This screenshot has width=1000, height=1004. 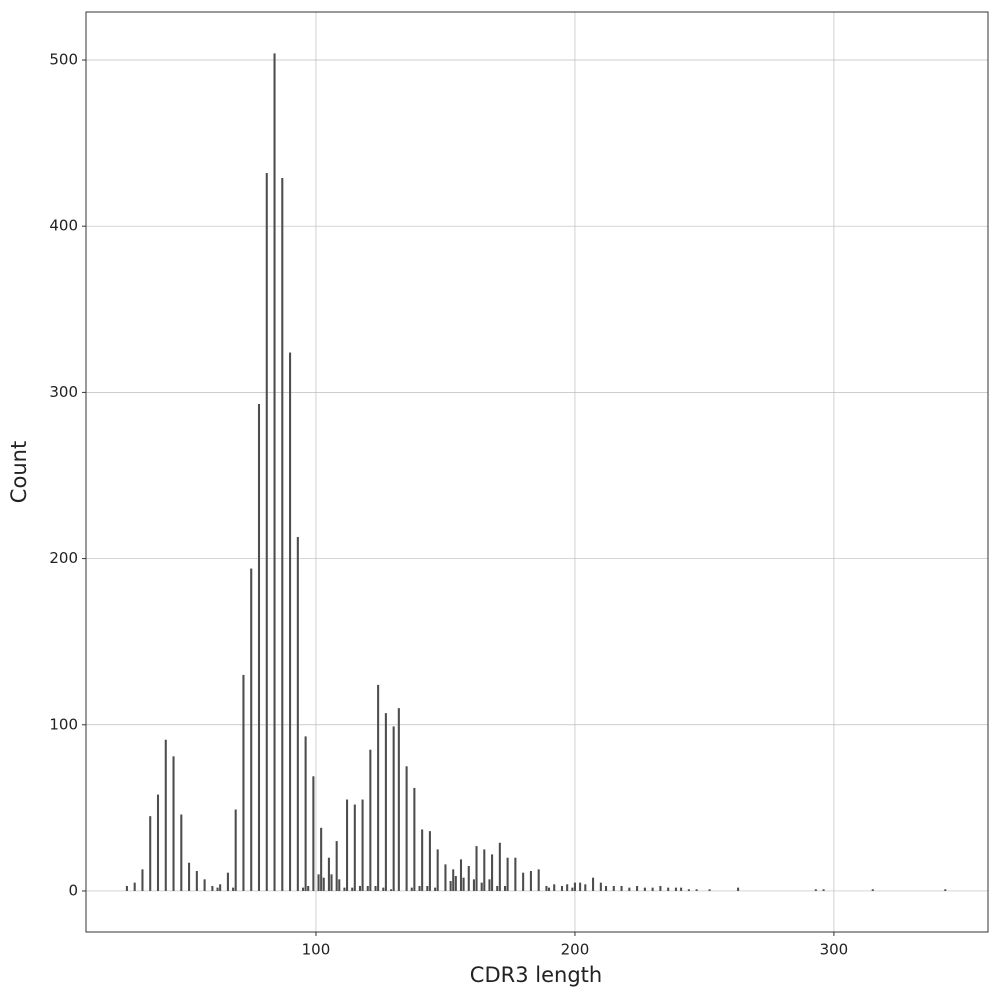 What do you see at coordinates (63, 558) in the screenshot?
I see `y-tick-label: 200` at bounding box center [63, 558].